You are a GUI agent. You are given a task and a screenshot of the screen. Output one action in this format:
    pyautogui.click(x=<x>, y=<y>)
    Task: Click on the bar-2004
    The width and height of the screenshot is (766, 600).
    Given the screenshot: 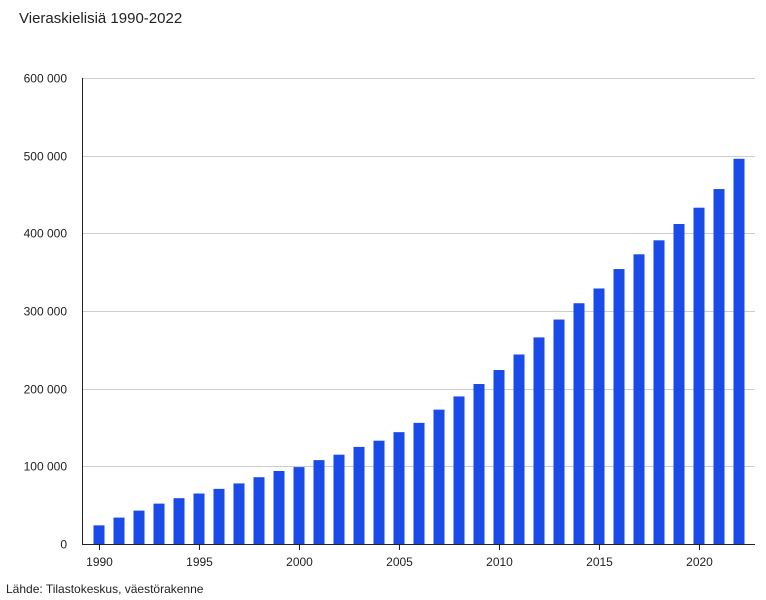 What is the action you would take?
    pyautogui.click(x=379, y=492)
    